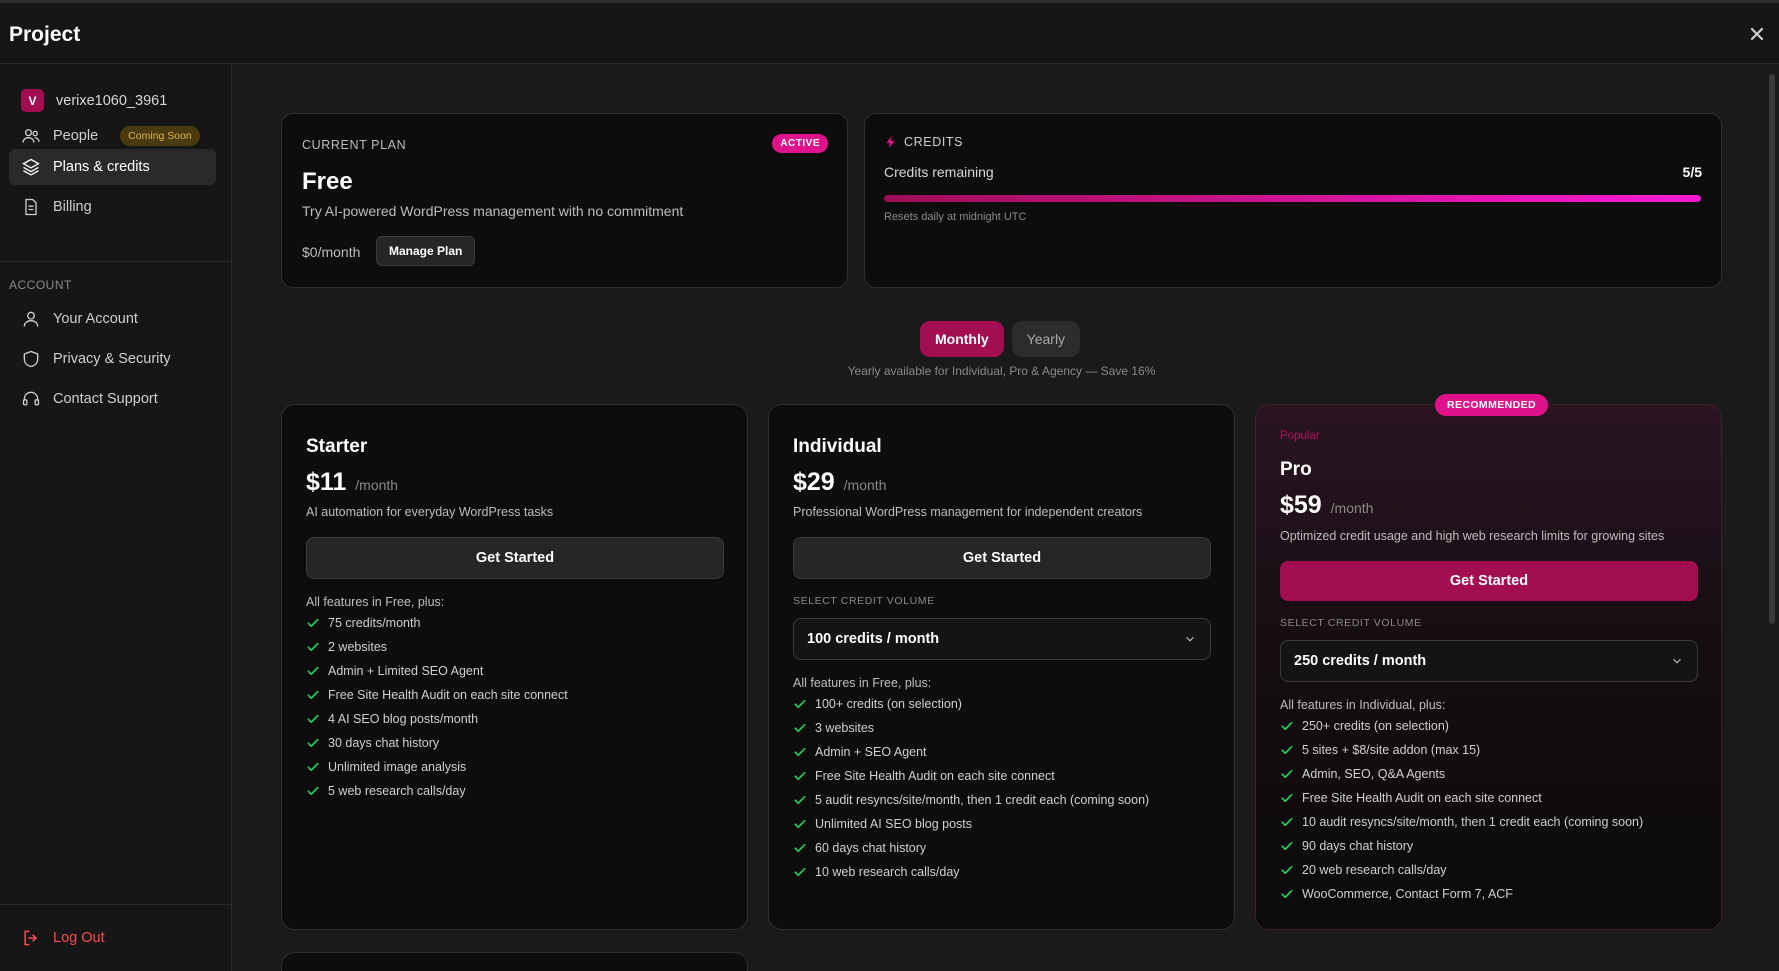  What do you see at coordinates (971, 728) in the screenshot?
I see `feature-item: 3 websites` at bounding box center [971, 728].